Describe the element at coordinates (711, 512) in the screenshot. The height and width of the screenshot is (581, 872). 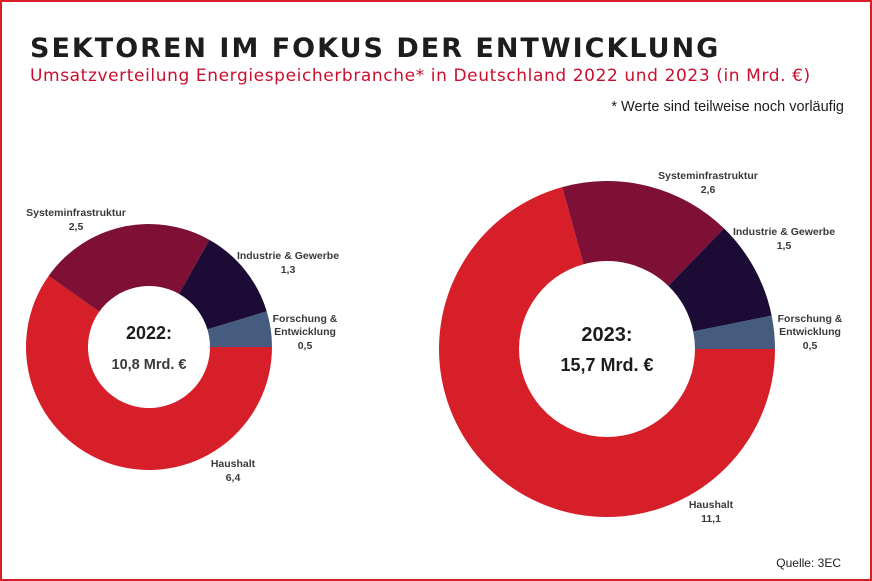
I see `label-2023-haushalt: Haushalt 11,1` at that location.